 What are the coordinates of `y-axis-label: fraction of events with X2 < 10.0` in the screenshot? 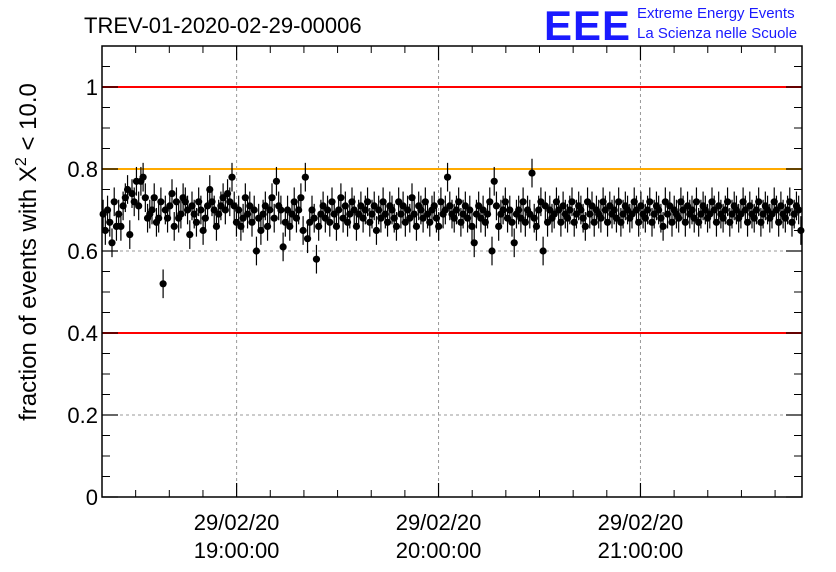 It's located at (27, 252).